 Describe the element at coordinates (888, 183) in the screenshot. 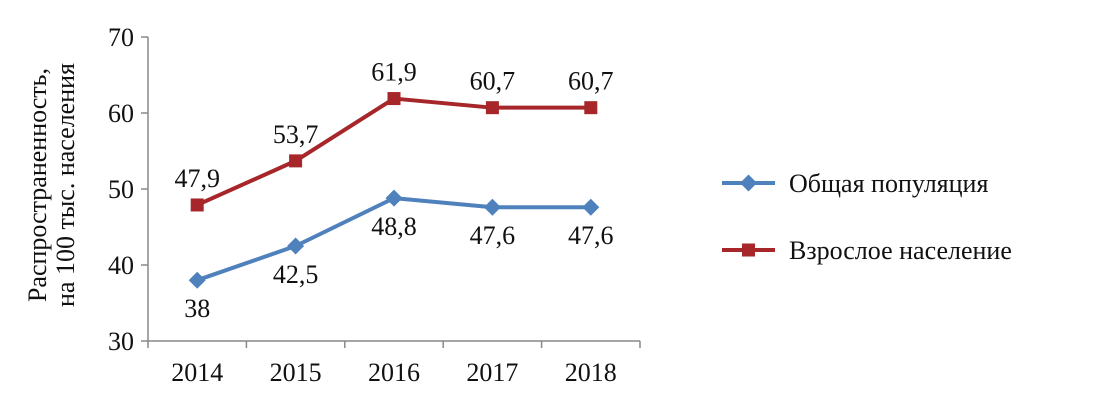

I see `legend-label: Общая популяция` at that location.